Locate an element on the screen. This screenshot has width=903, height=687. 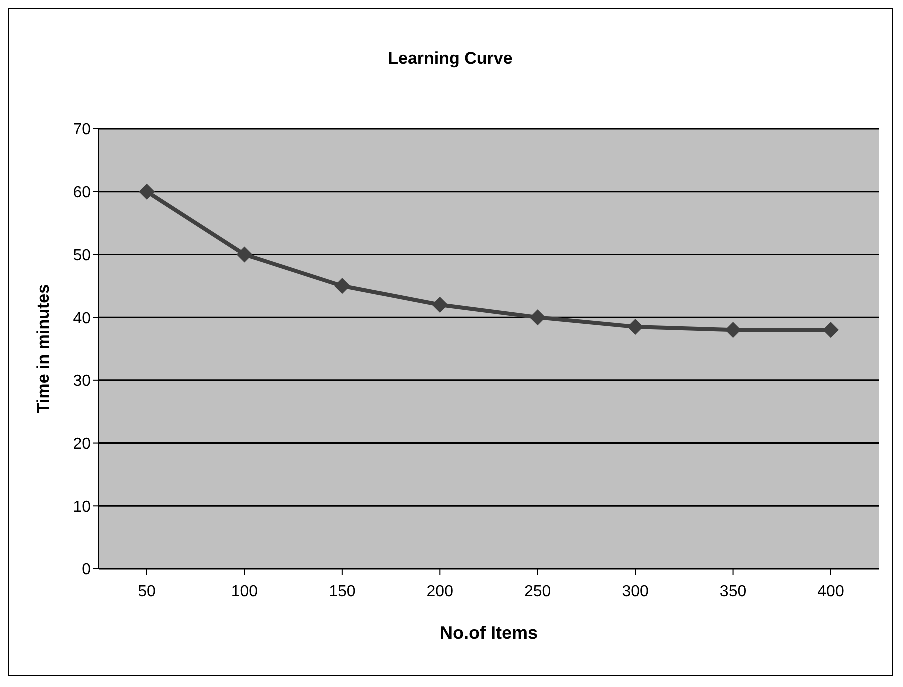
x-tick-label: 100 is located at coordinates (244, 591).